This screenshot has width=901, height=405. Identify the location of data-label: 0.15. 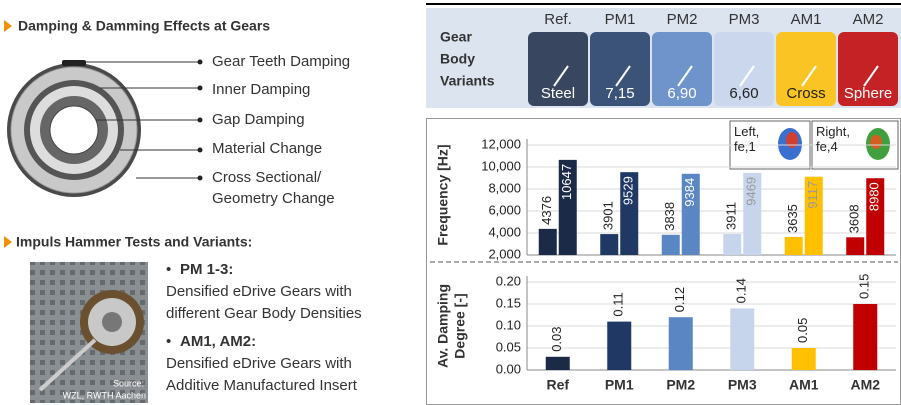
(864, 286).